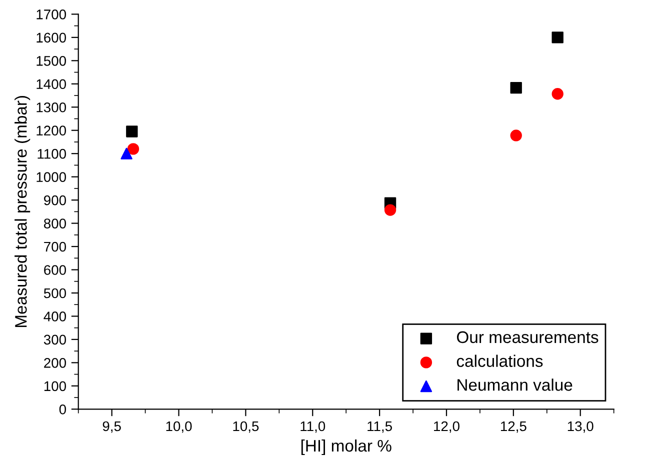 The image size is (653, 473). Describe the element at coordinates (51, 61) in the screenshot. I see `y-tick-label: 1500` at that location.